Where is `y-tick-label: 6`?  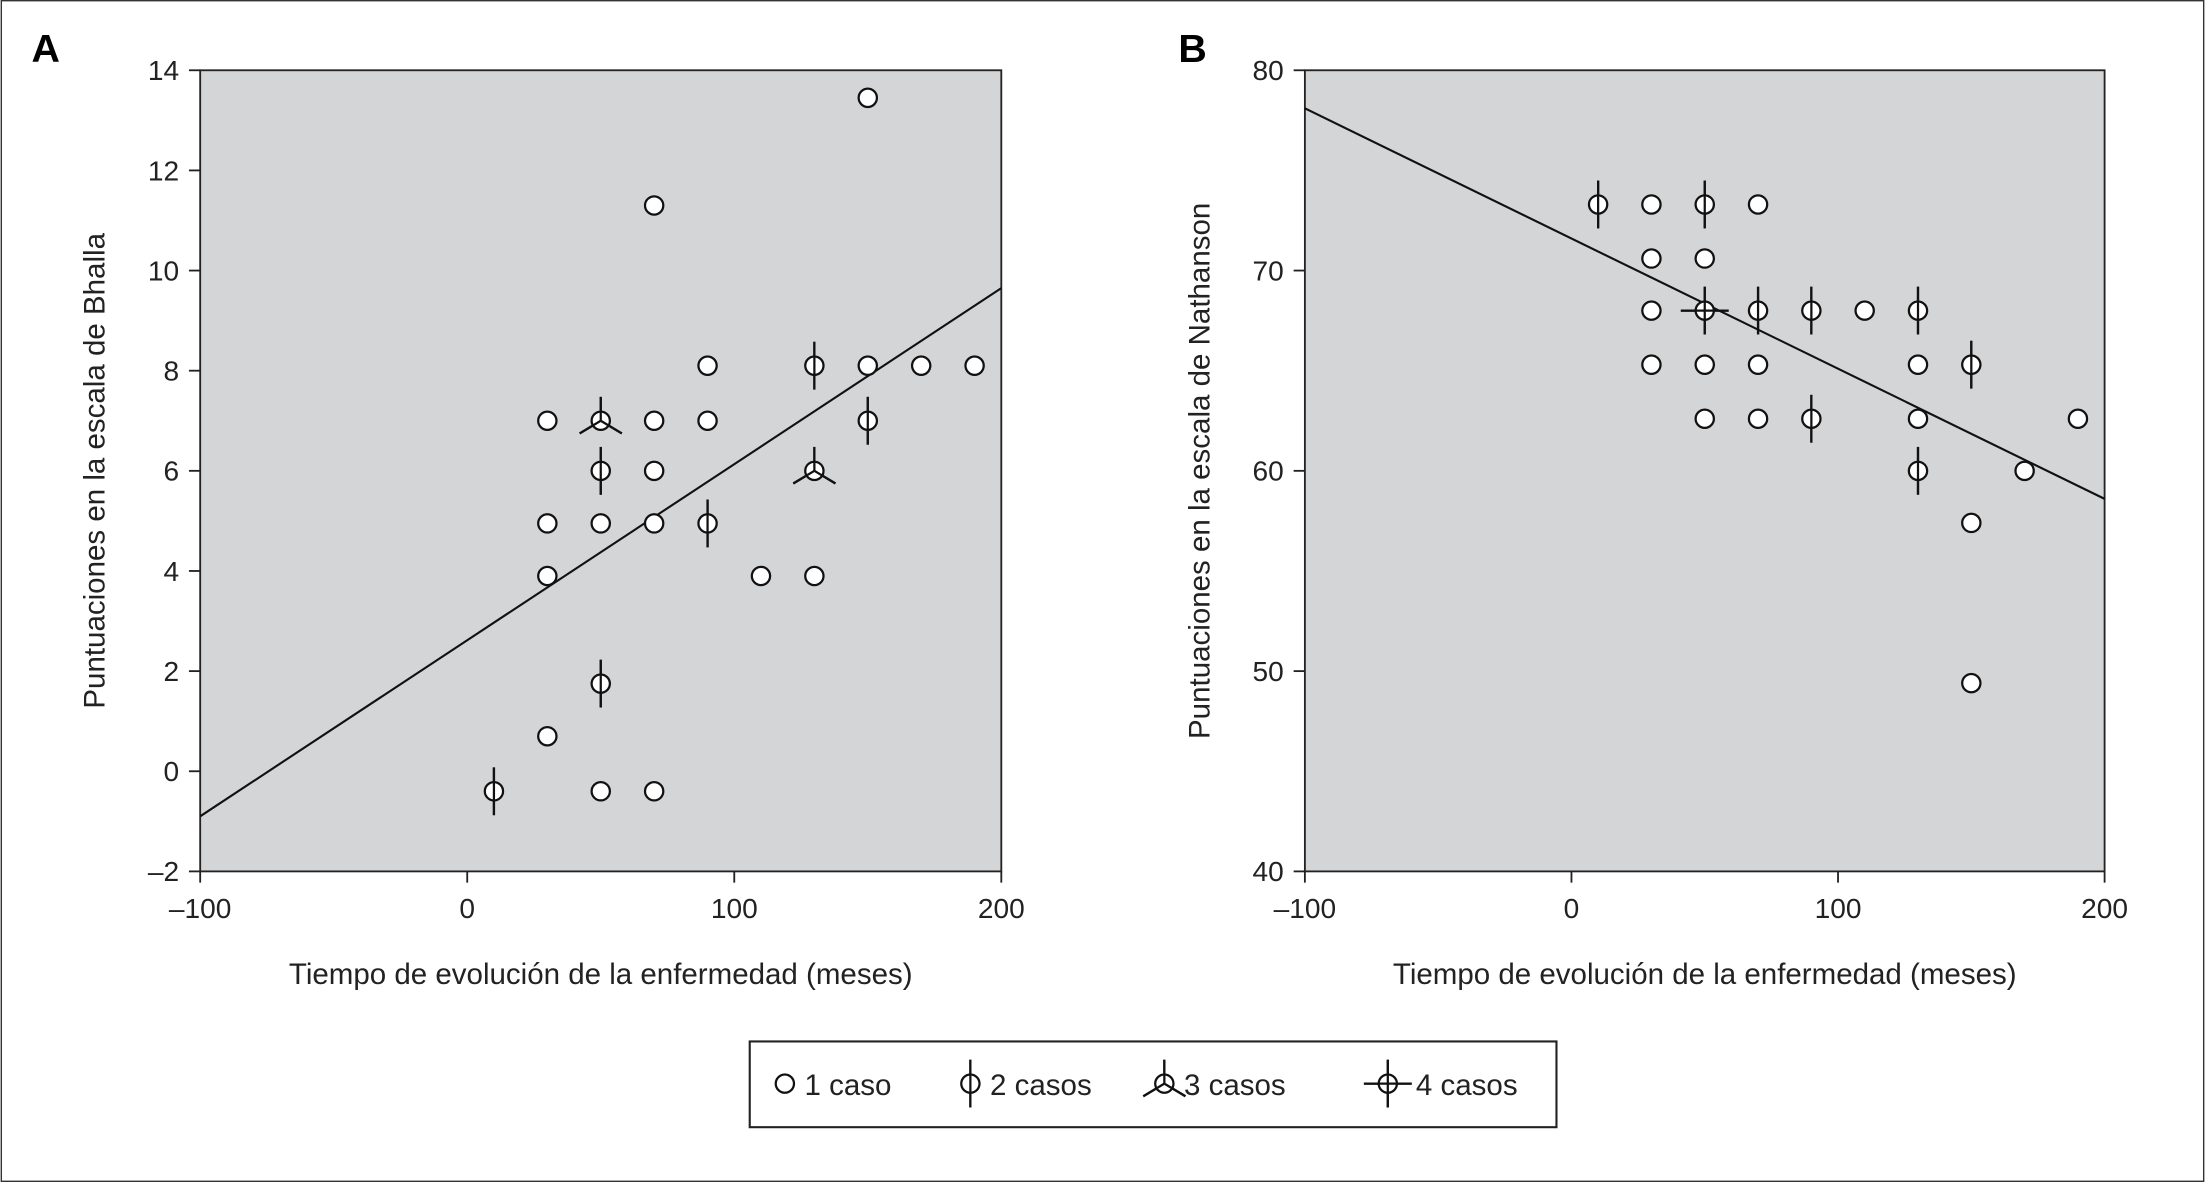
y-tick-label: 6 is located at coordinates (171, 471).